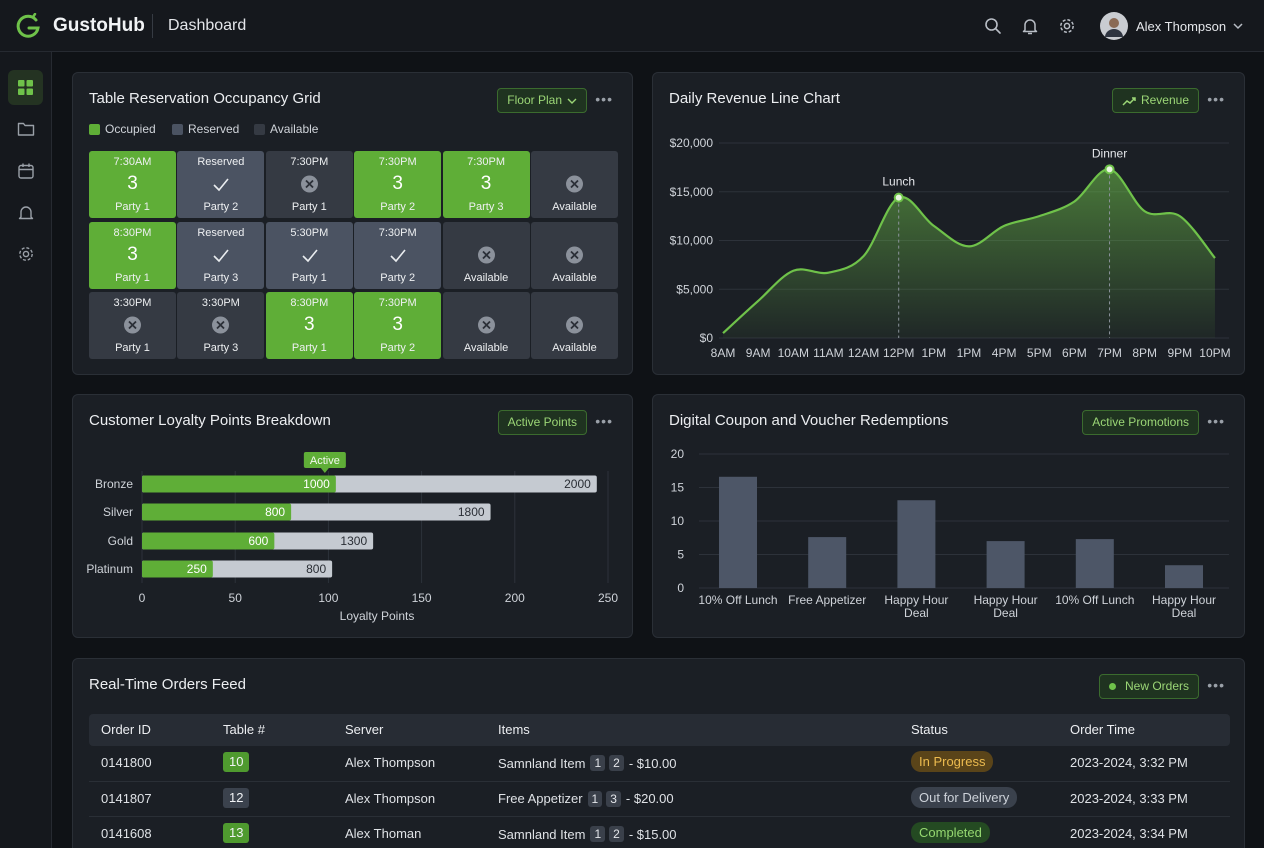 The width and height of the screenshot is (1264, 848). Describe the element at coordinates (471, 512) in the screenshot. I see `bar-label: 1800` at that location.